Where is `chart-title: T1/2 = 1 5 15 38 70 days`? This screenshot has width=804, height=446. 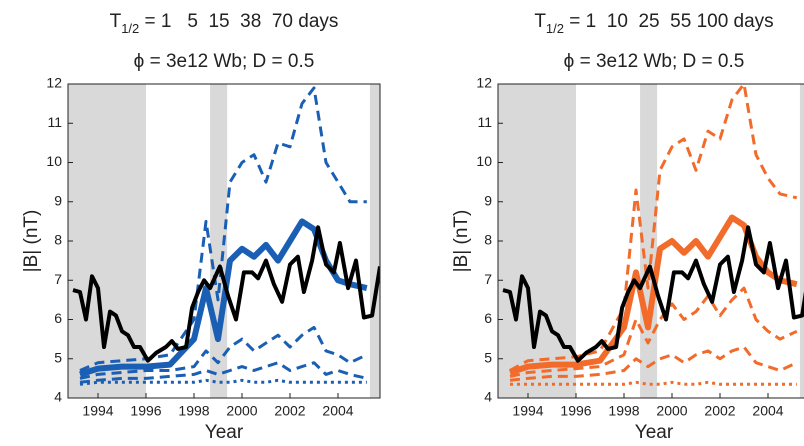 chart-title: T1/2 = 1 5 15 38 70 days is located at coordinates (224, 23).